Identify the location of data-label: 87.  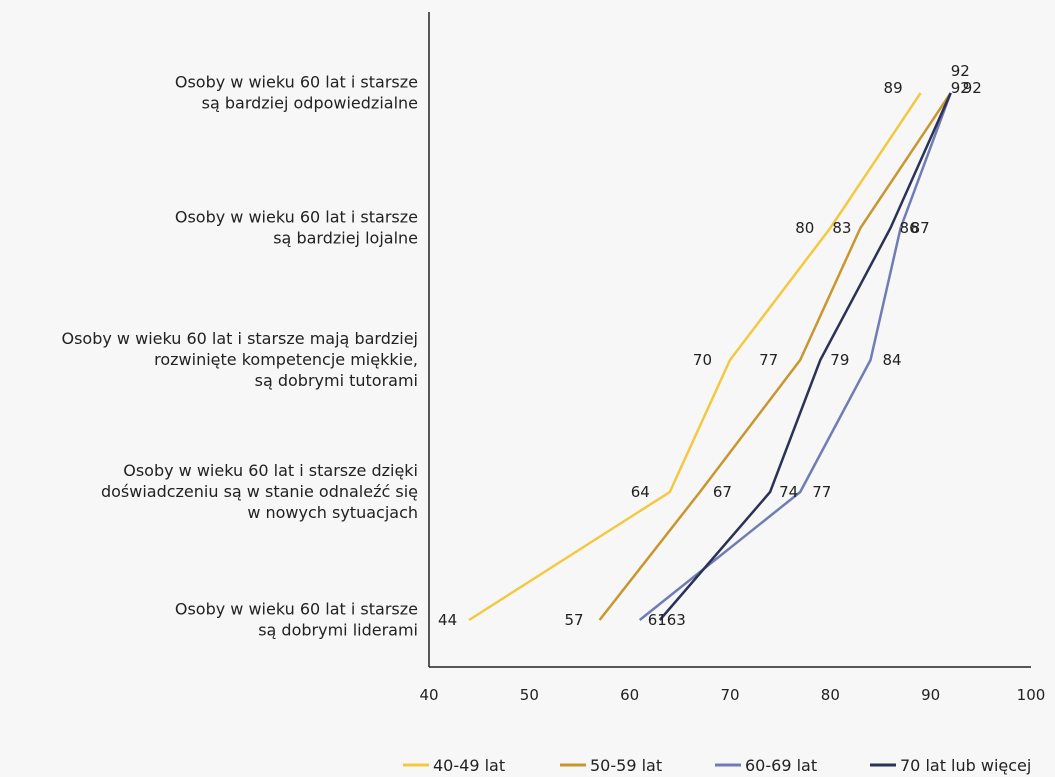
(920, 228).